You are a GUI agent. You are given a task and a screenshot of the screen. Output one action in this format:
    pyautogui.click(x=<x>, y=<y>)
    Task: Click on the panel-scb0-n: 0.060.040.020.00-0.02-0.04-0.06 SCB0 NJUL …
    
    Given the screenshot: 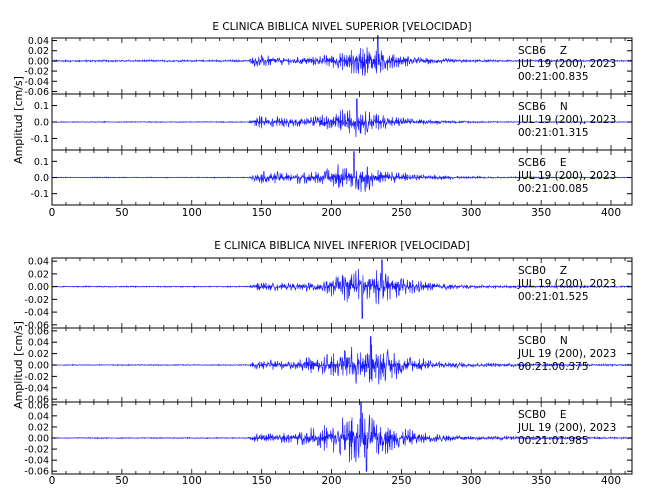 What is the action you would take?
    pyautogui.click(x=328, y=366)
    